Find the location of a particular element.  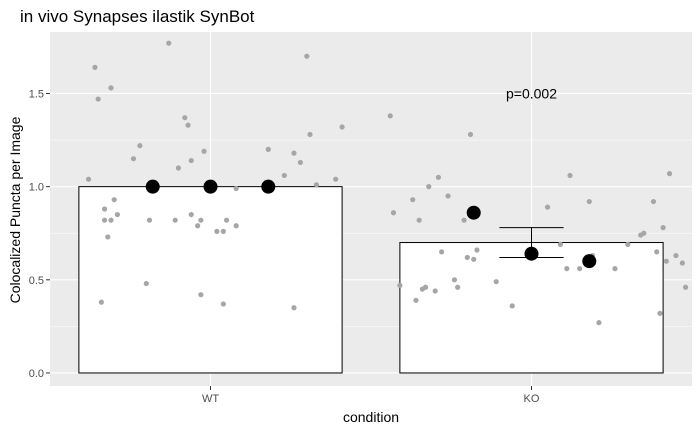

y-axis-ticks: 0.0 0.5 1.0 1.5 is located at coordinates (39, 234).